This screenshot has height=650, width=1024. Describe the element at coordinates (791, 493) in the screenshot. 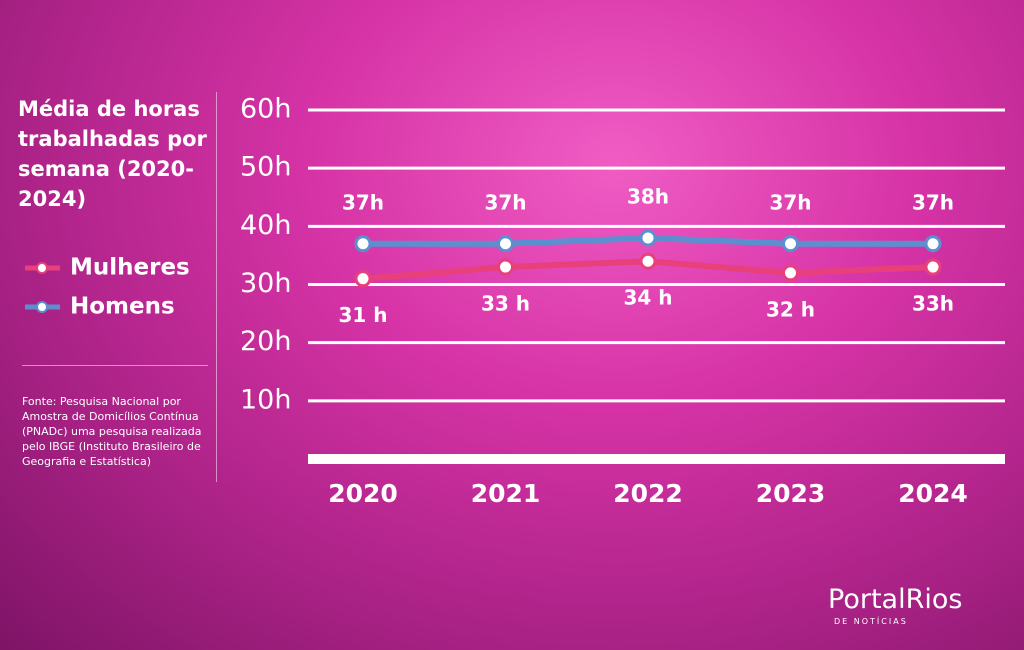

I see `x-tick-label: 2023` at that location.